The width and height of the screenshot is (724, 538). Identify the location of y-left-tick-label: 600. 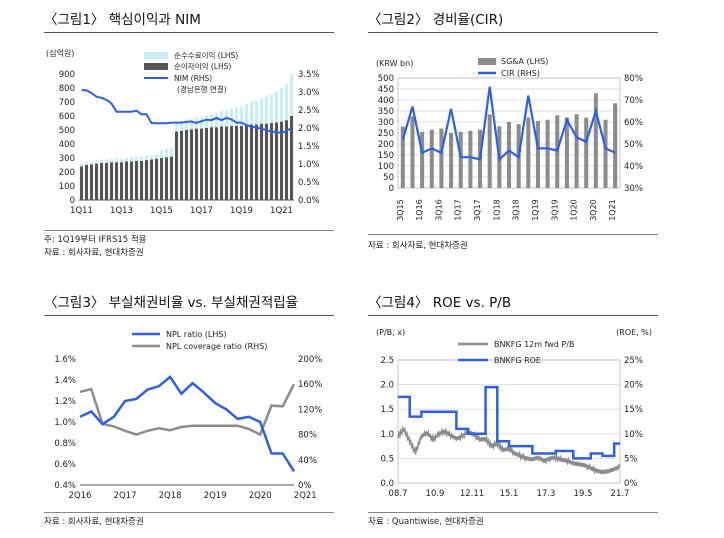
(67, 117).